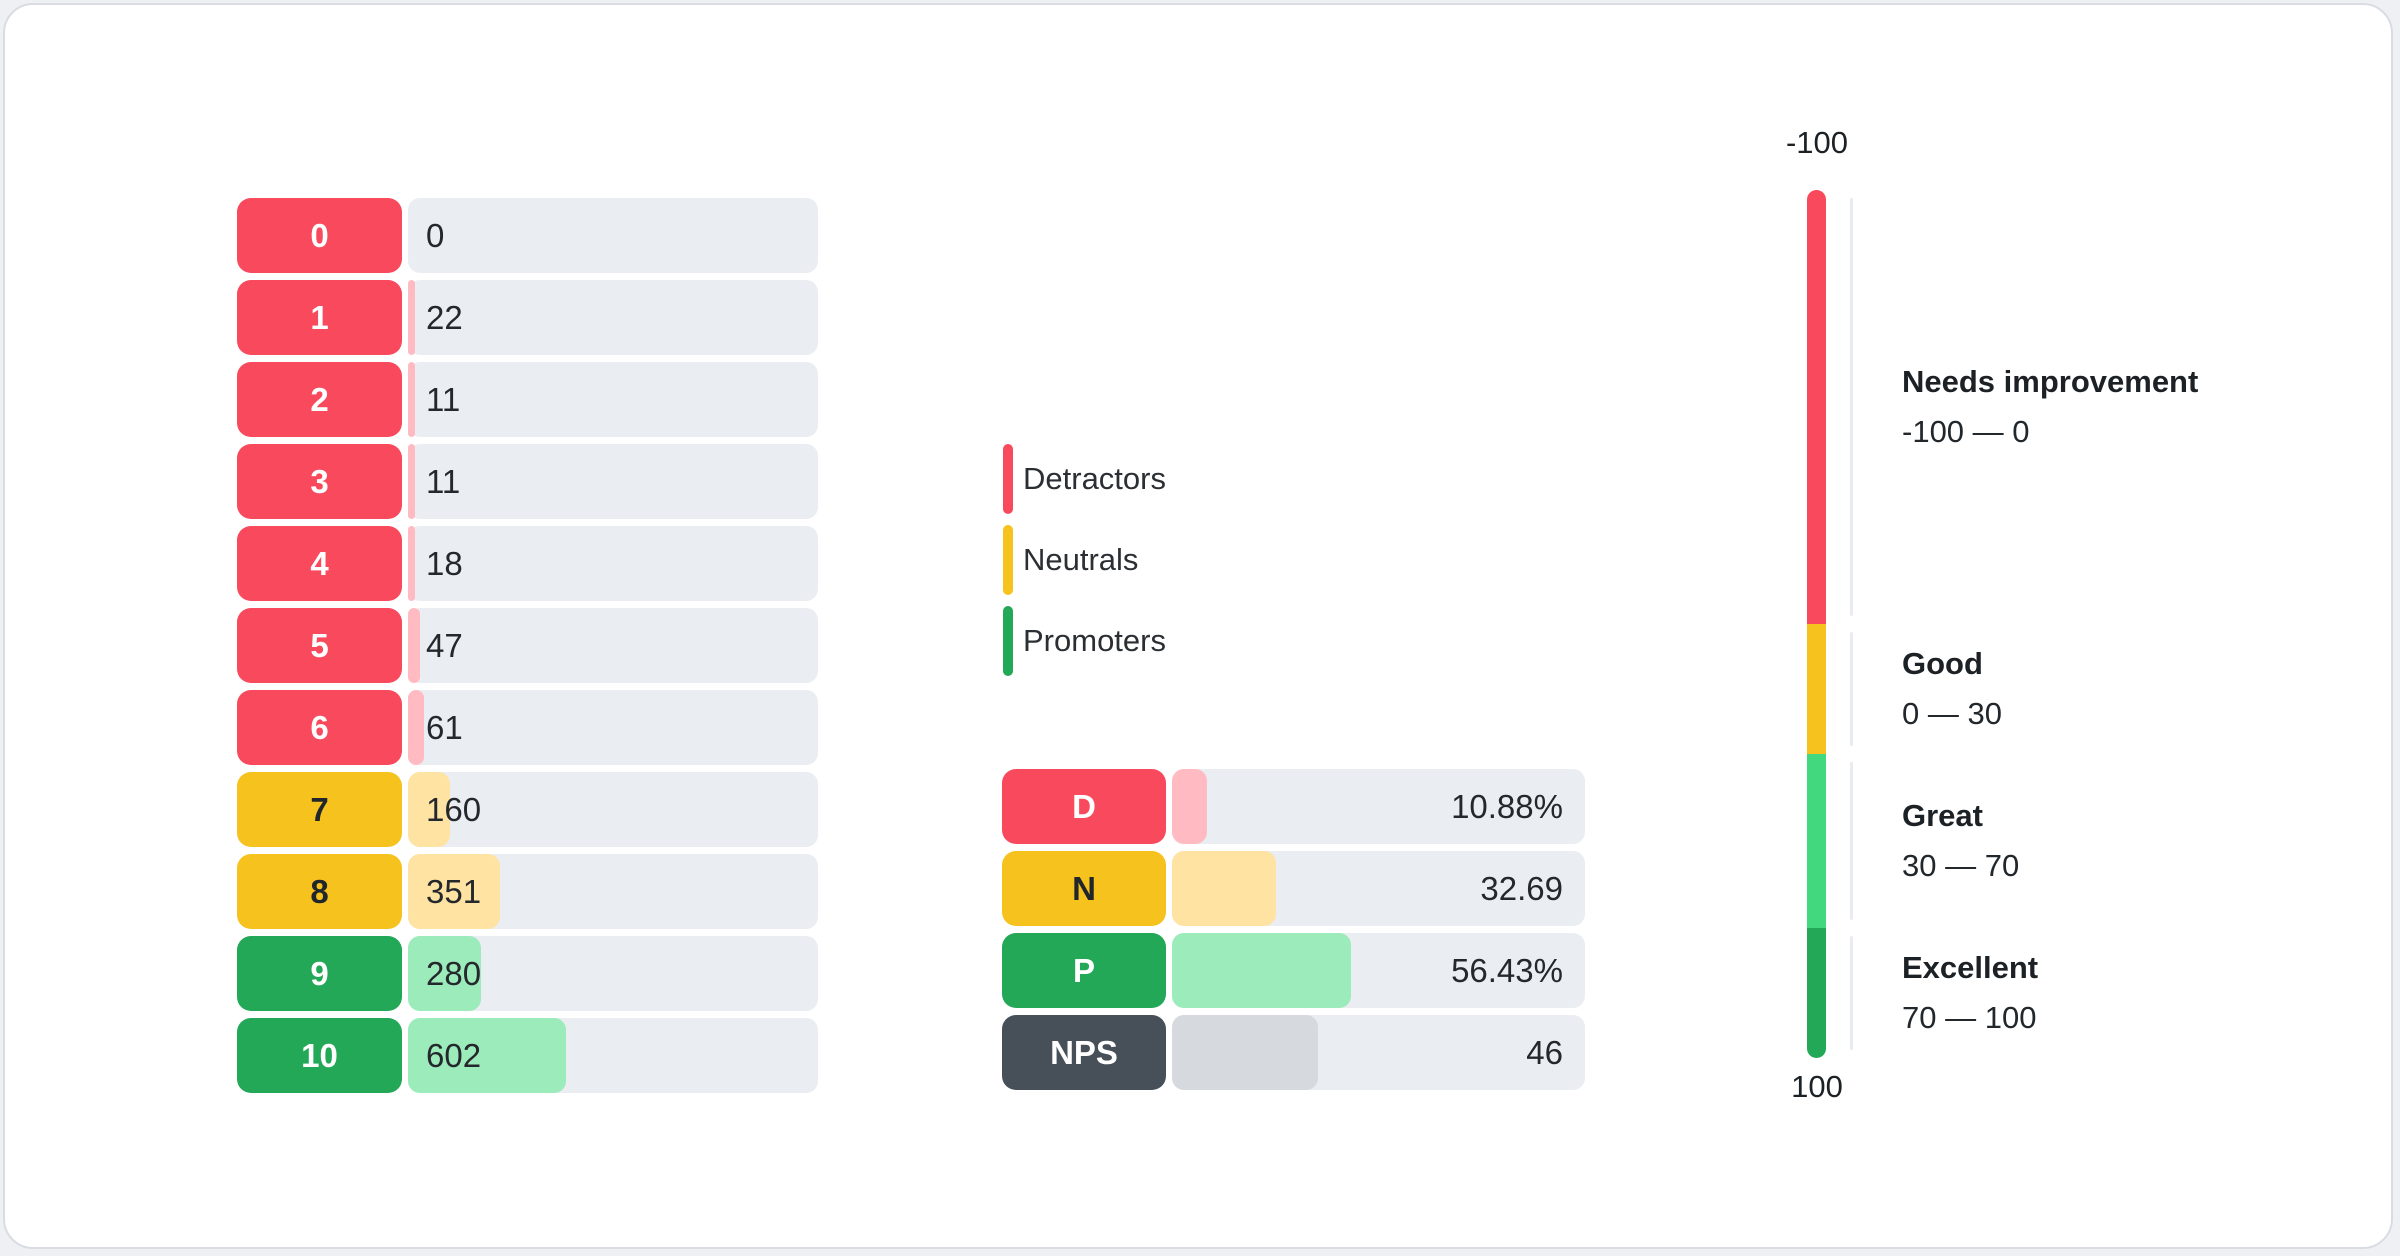  I want to click on nps-summary-chart: D 10.88% N 32.69 P 56.43% NPS 46, so click(1293, 933).